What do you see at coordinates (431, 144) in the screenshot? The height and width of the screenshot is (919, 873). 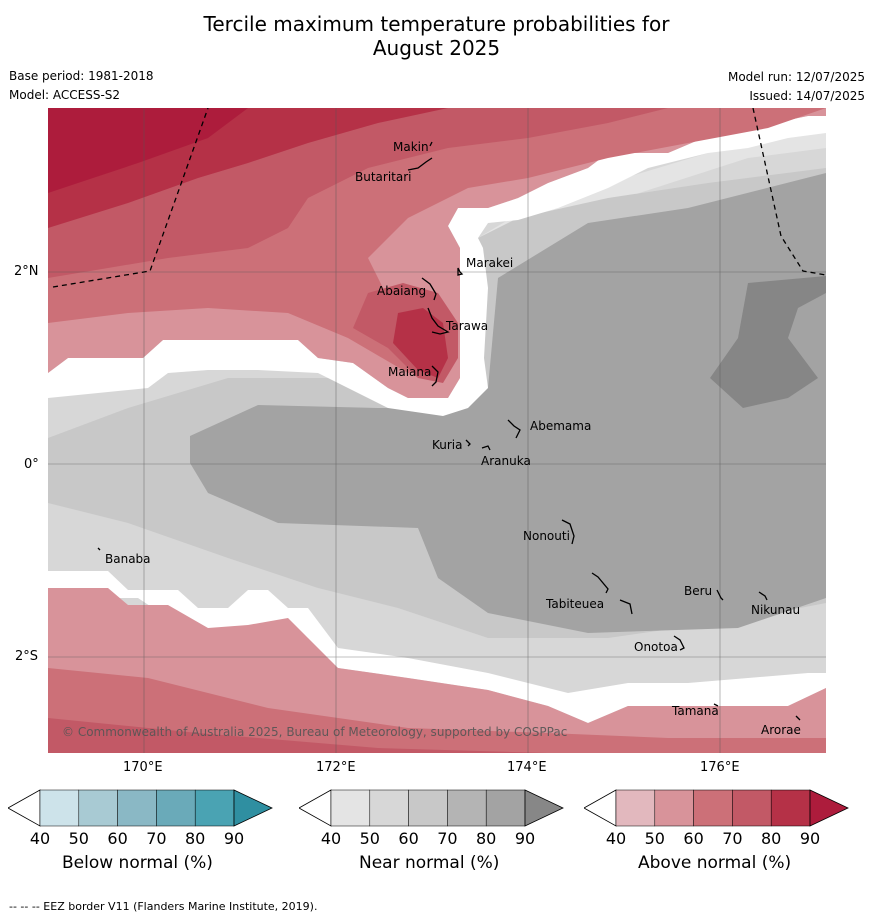 I see `makin-island` at bounding box center [431, 144].